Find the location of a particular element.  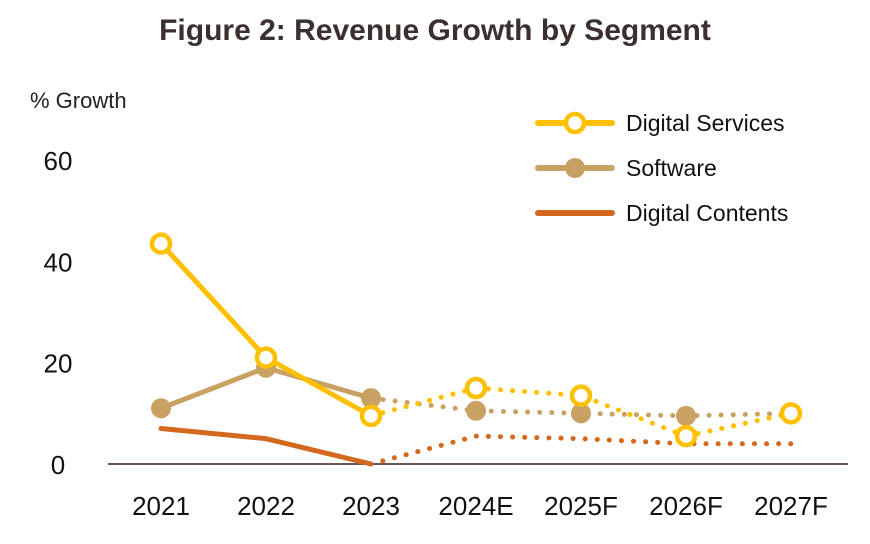

series-actual-line is located at coordinates (266, 446).